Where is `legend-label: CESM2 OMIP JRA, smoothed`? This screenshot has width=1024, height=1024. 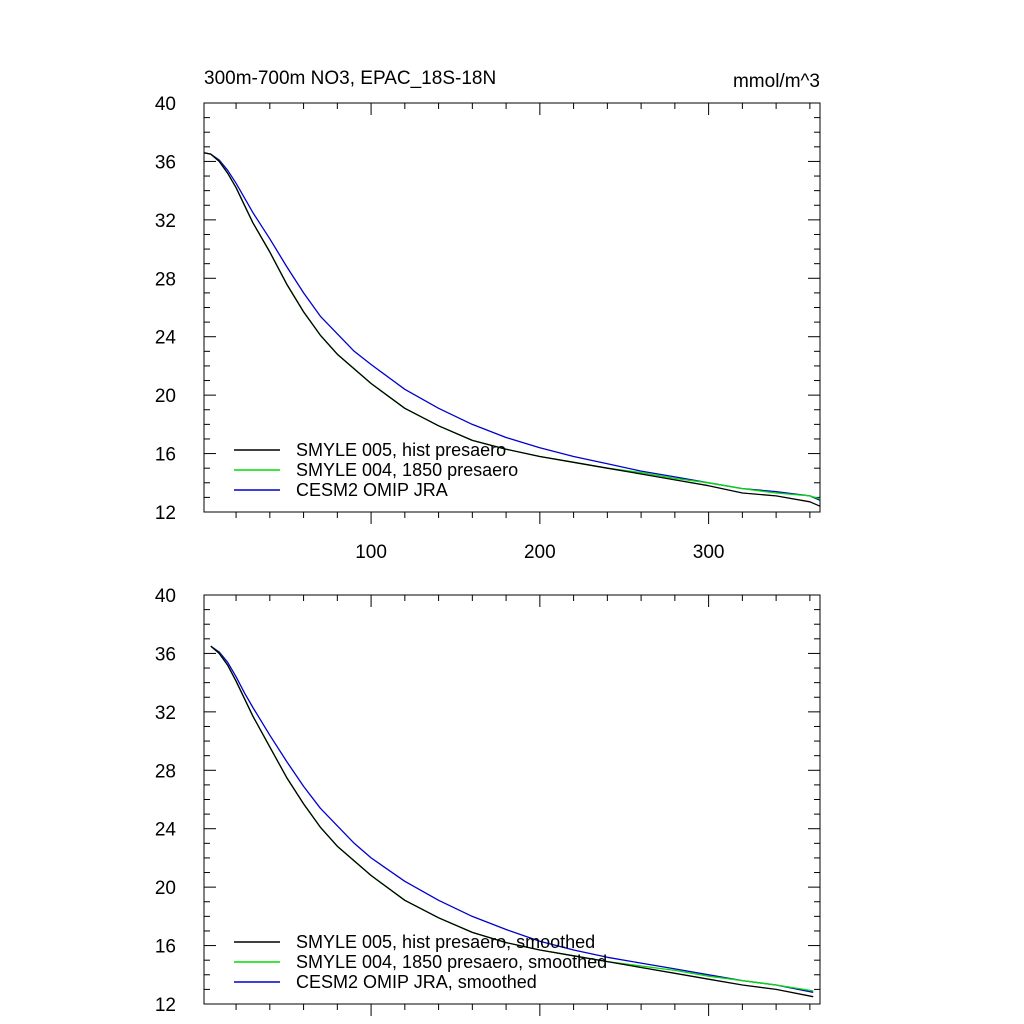 legend-label: CESM2 OMIP JRA, smoothed is located at coordinates (416, 982).